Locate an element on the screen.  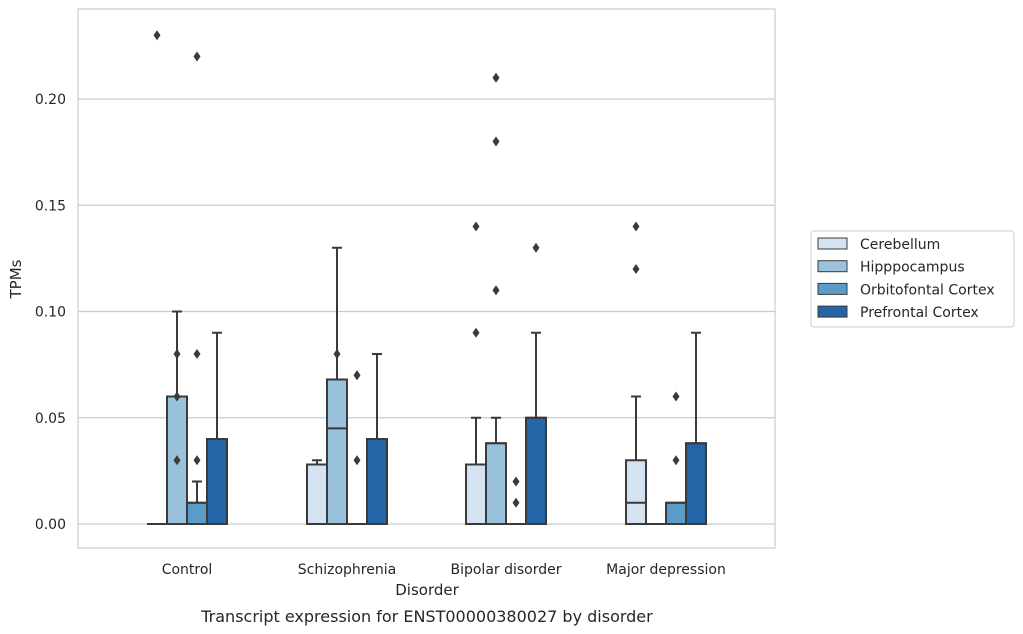
legend-label: Hipppocampus is located at coordinates (912, 268).